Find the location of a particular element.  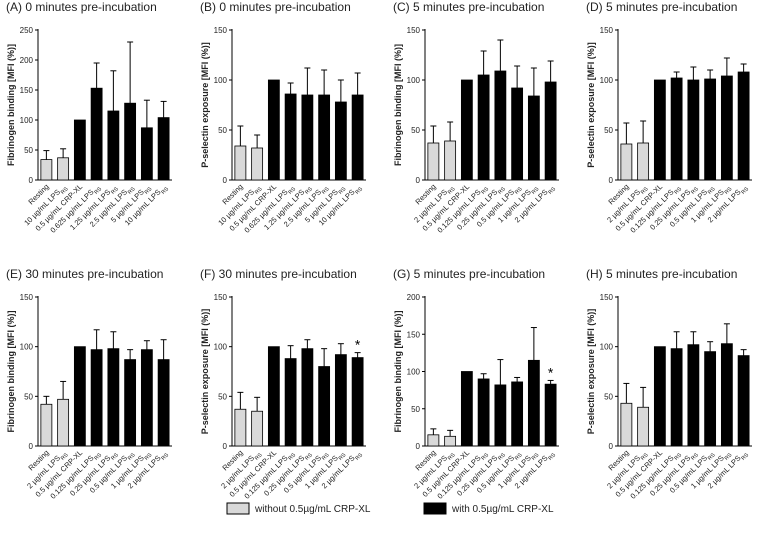

panel-title: (C) 5 minutes pre-incubation is located at coordinates (468, 7).